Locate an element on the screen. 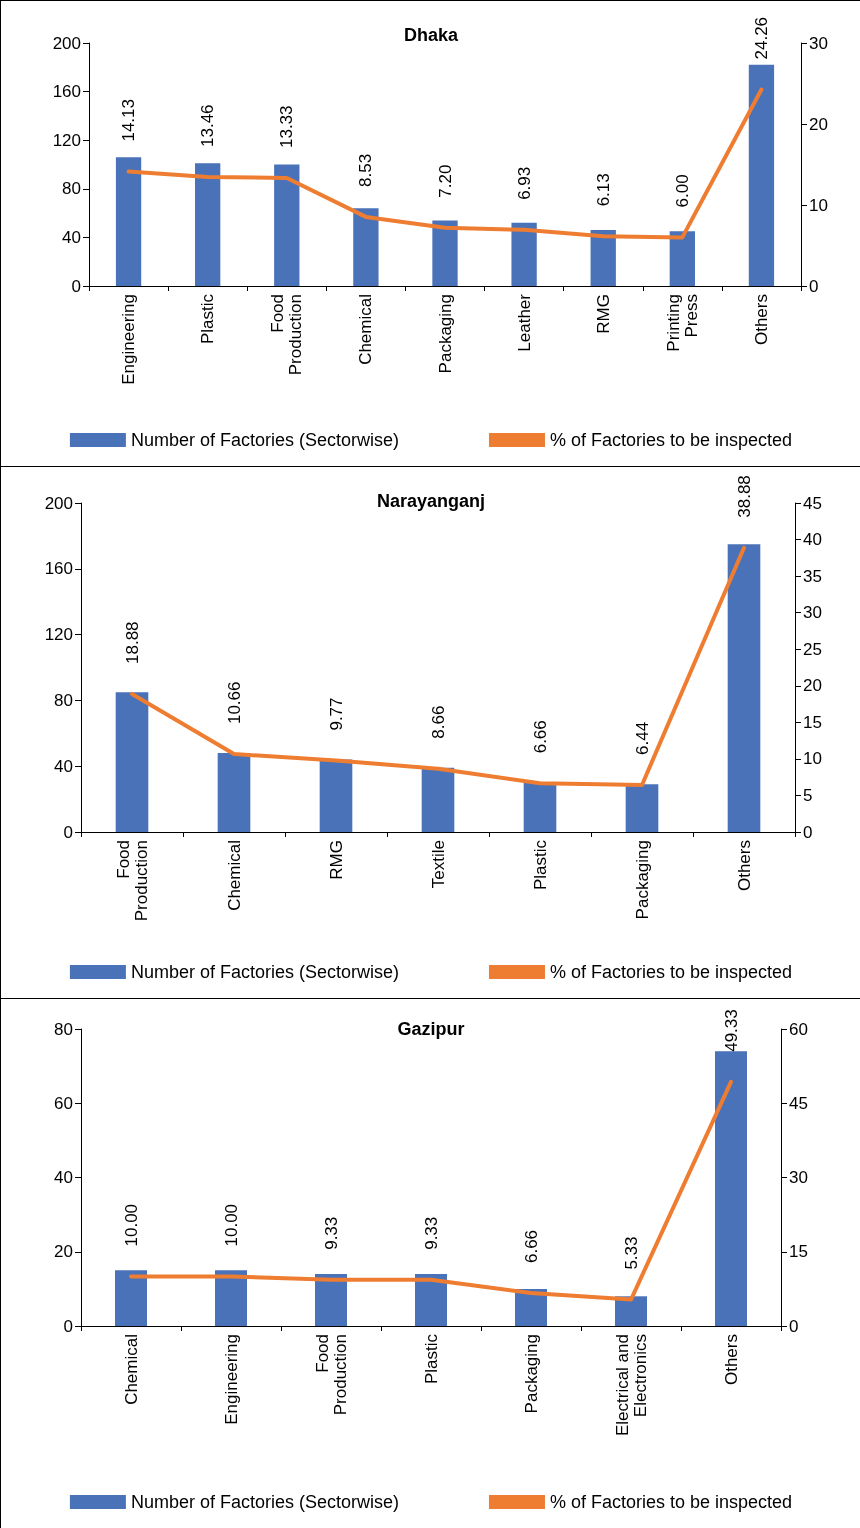 The height and width of the screenshot is (1528, 860). data-label: 6.44 is located at coordinates (642, 738).